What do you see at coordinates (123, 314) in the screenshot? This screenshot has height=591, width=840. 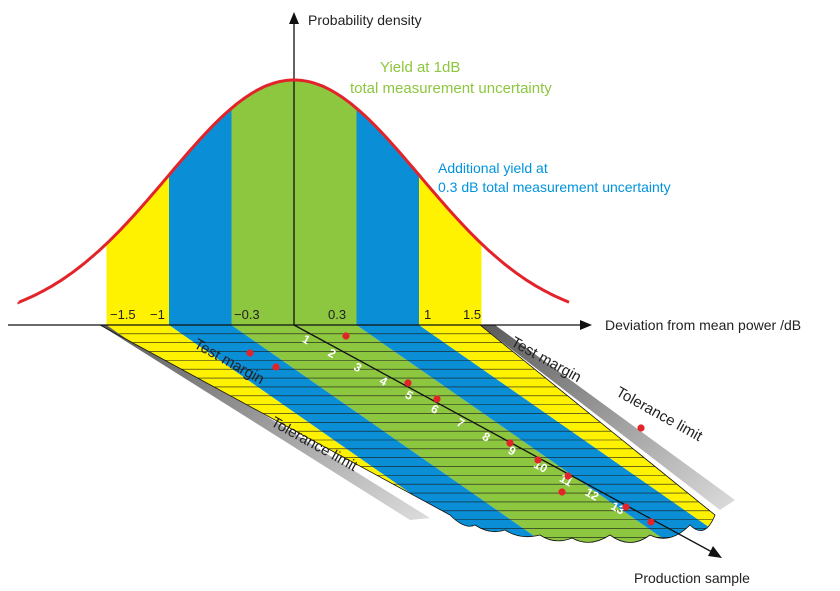 I see `tick-label: −1.5` at bounding box center [123, 314].